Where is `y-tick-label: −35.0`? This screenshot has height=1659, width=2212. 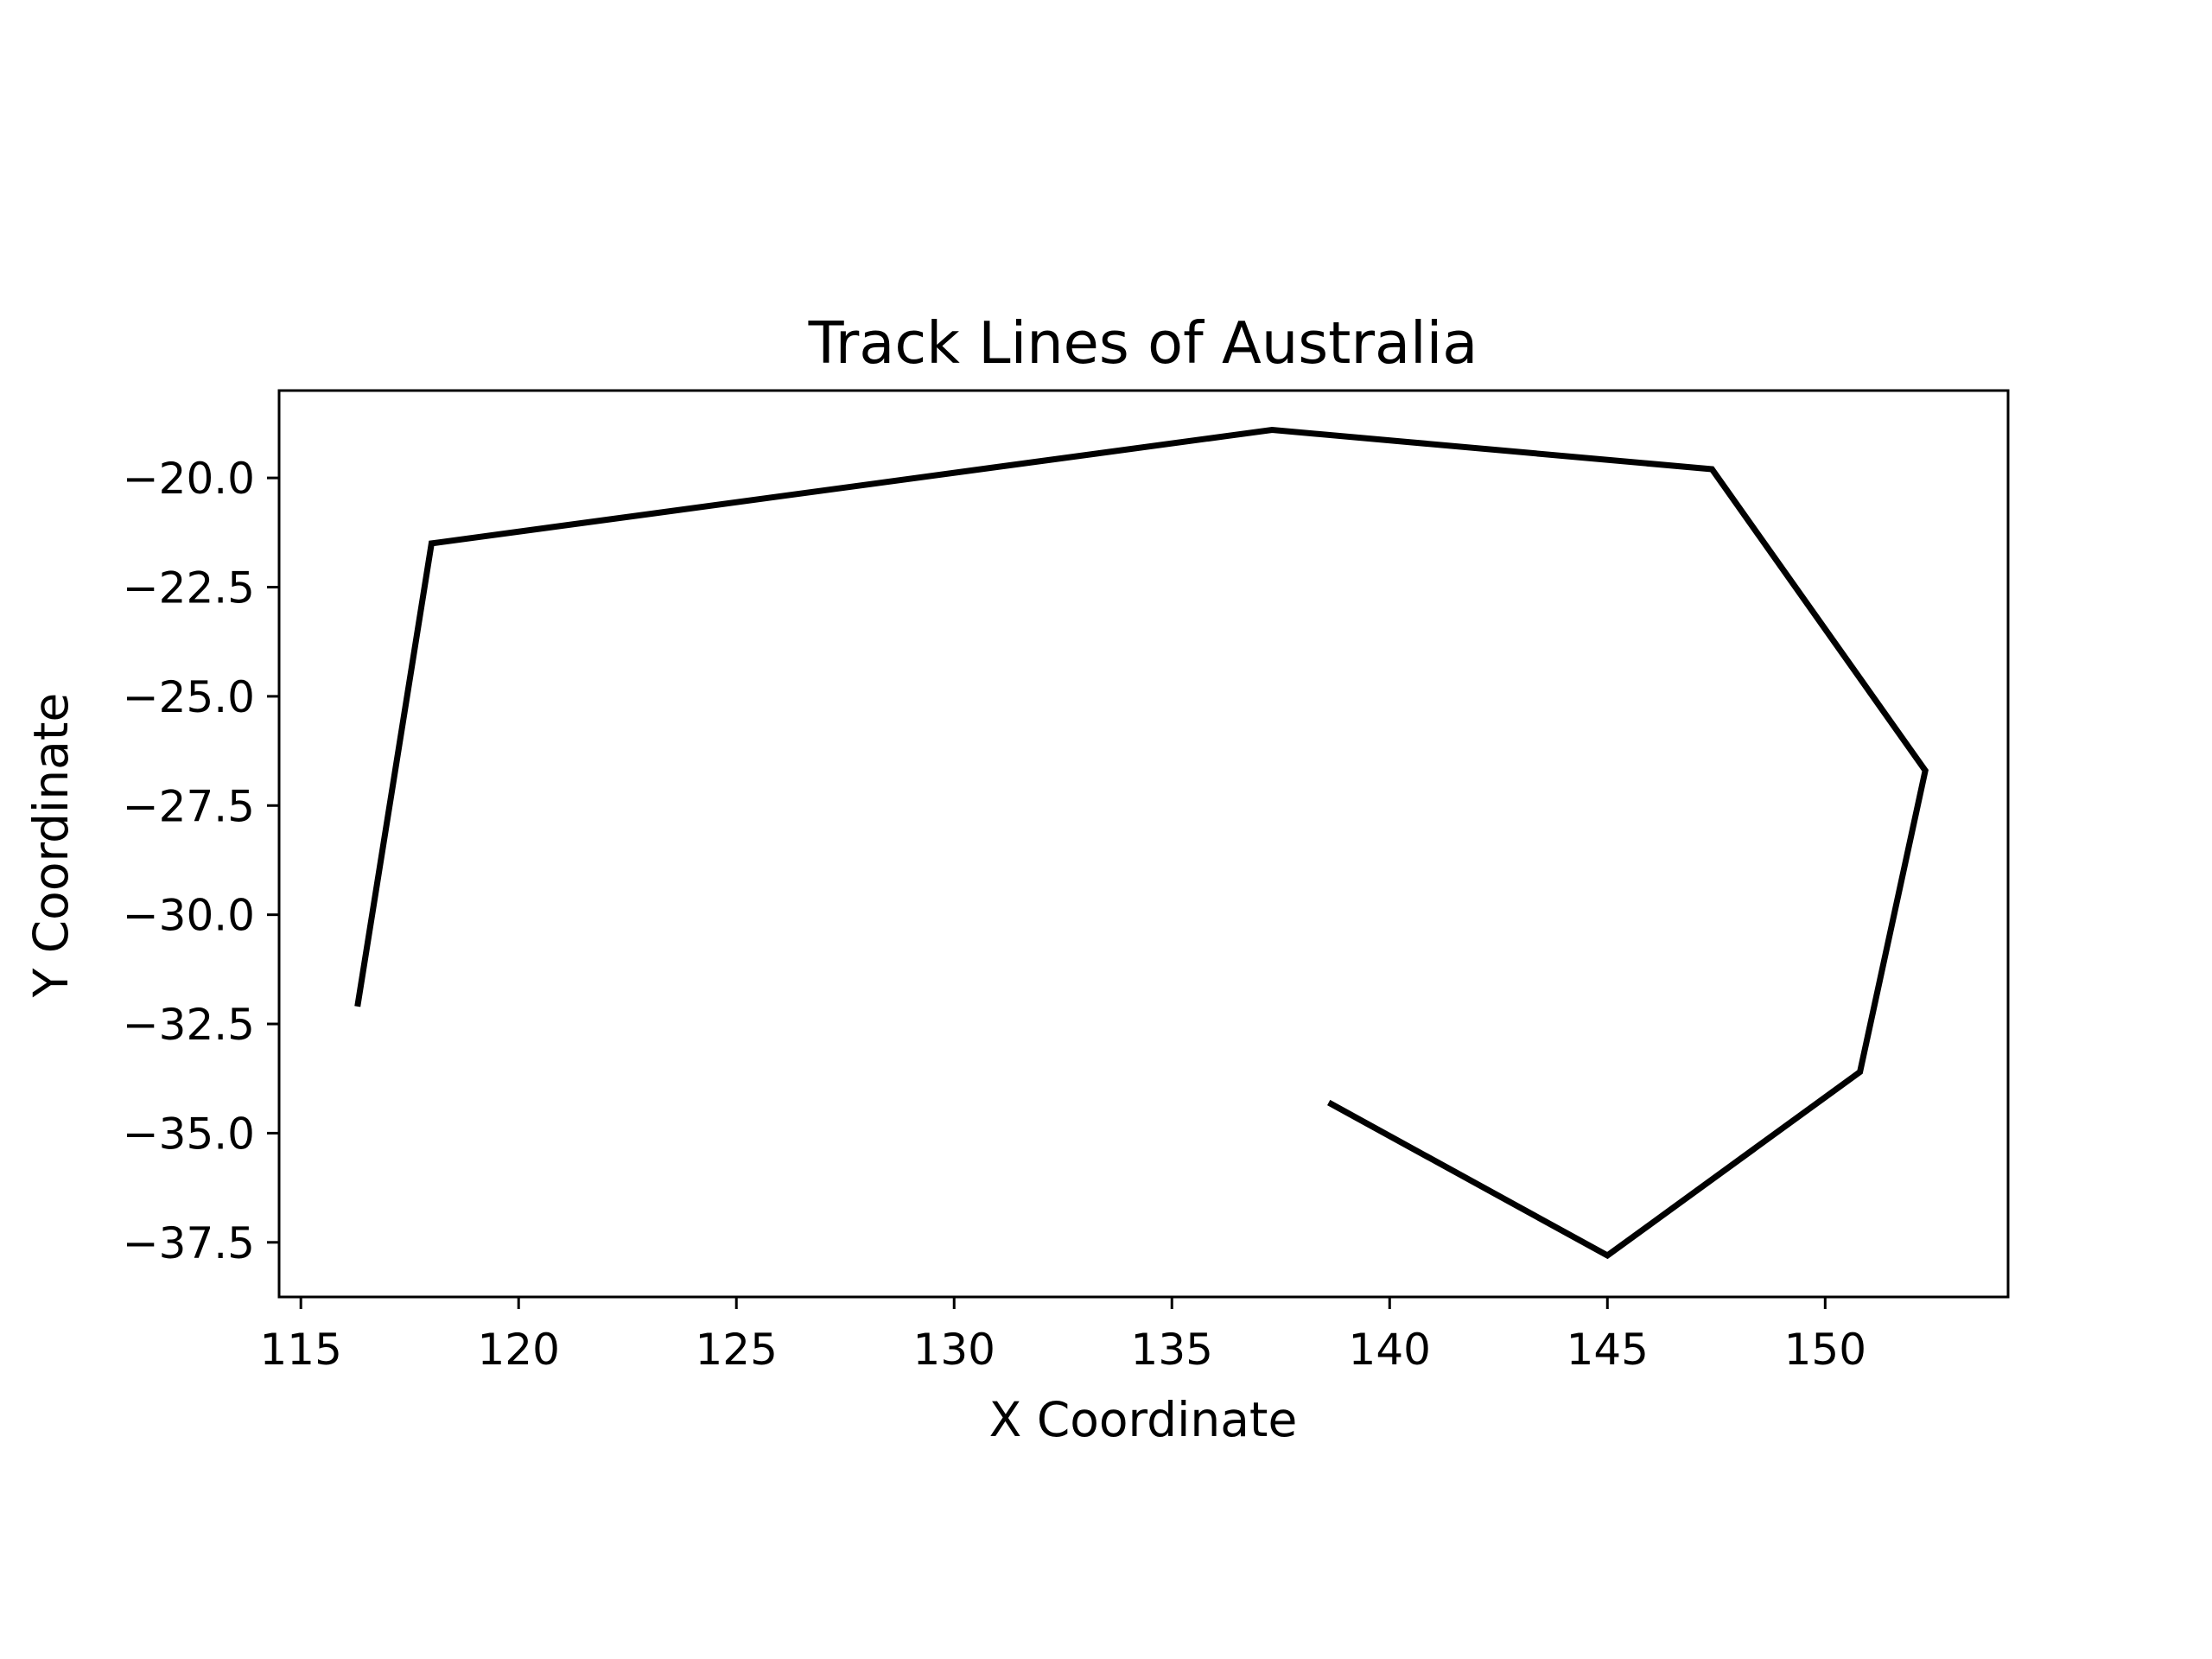
y-tick-label: −35.0 is located at coordinates (189, 1134).